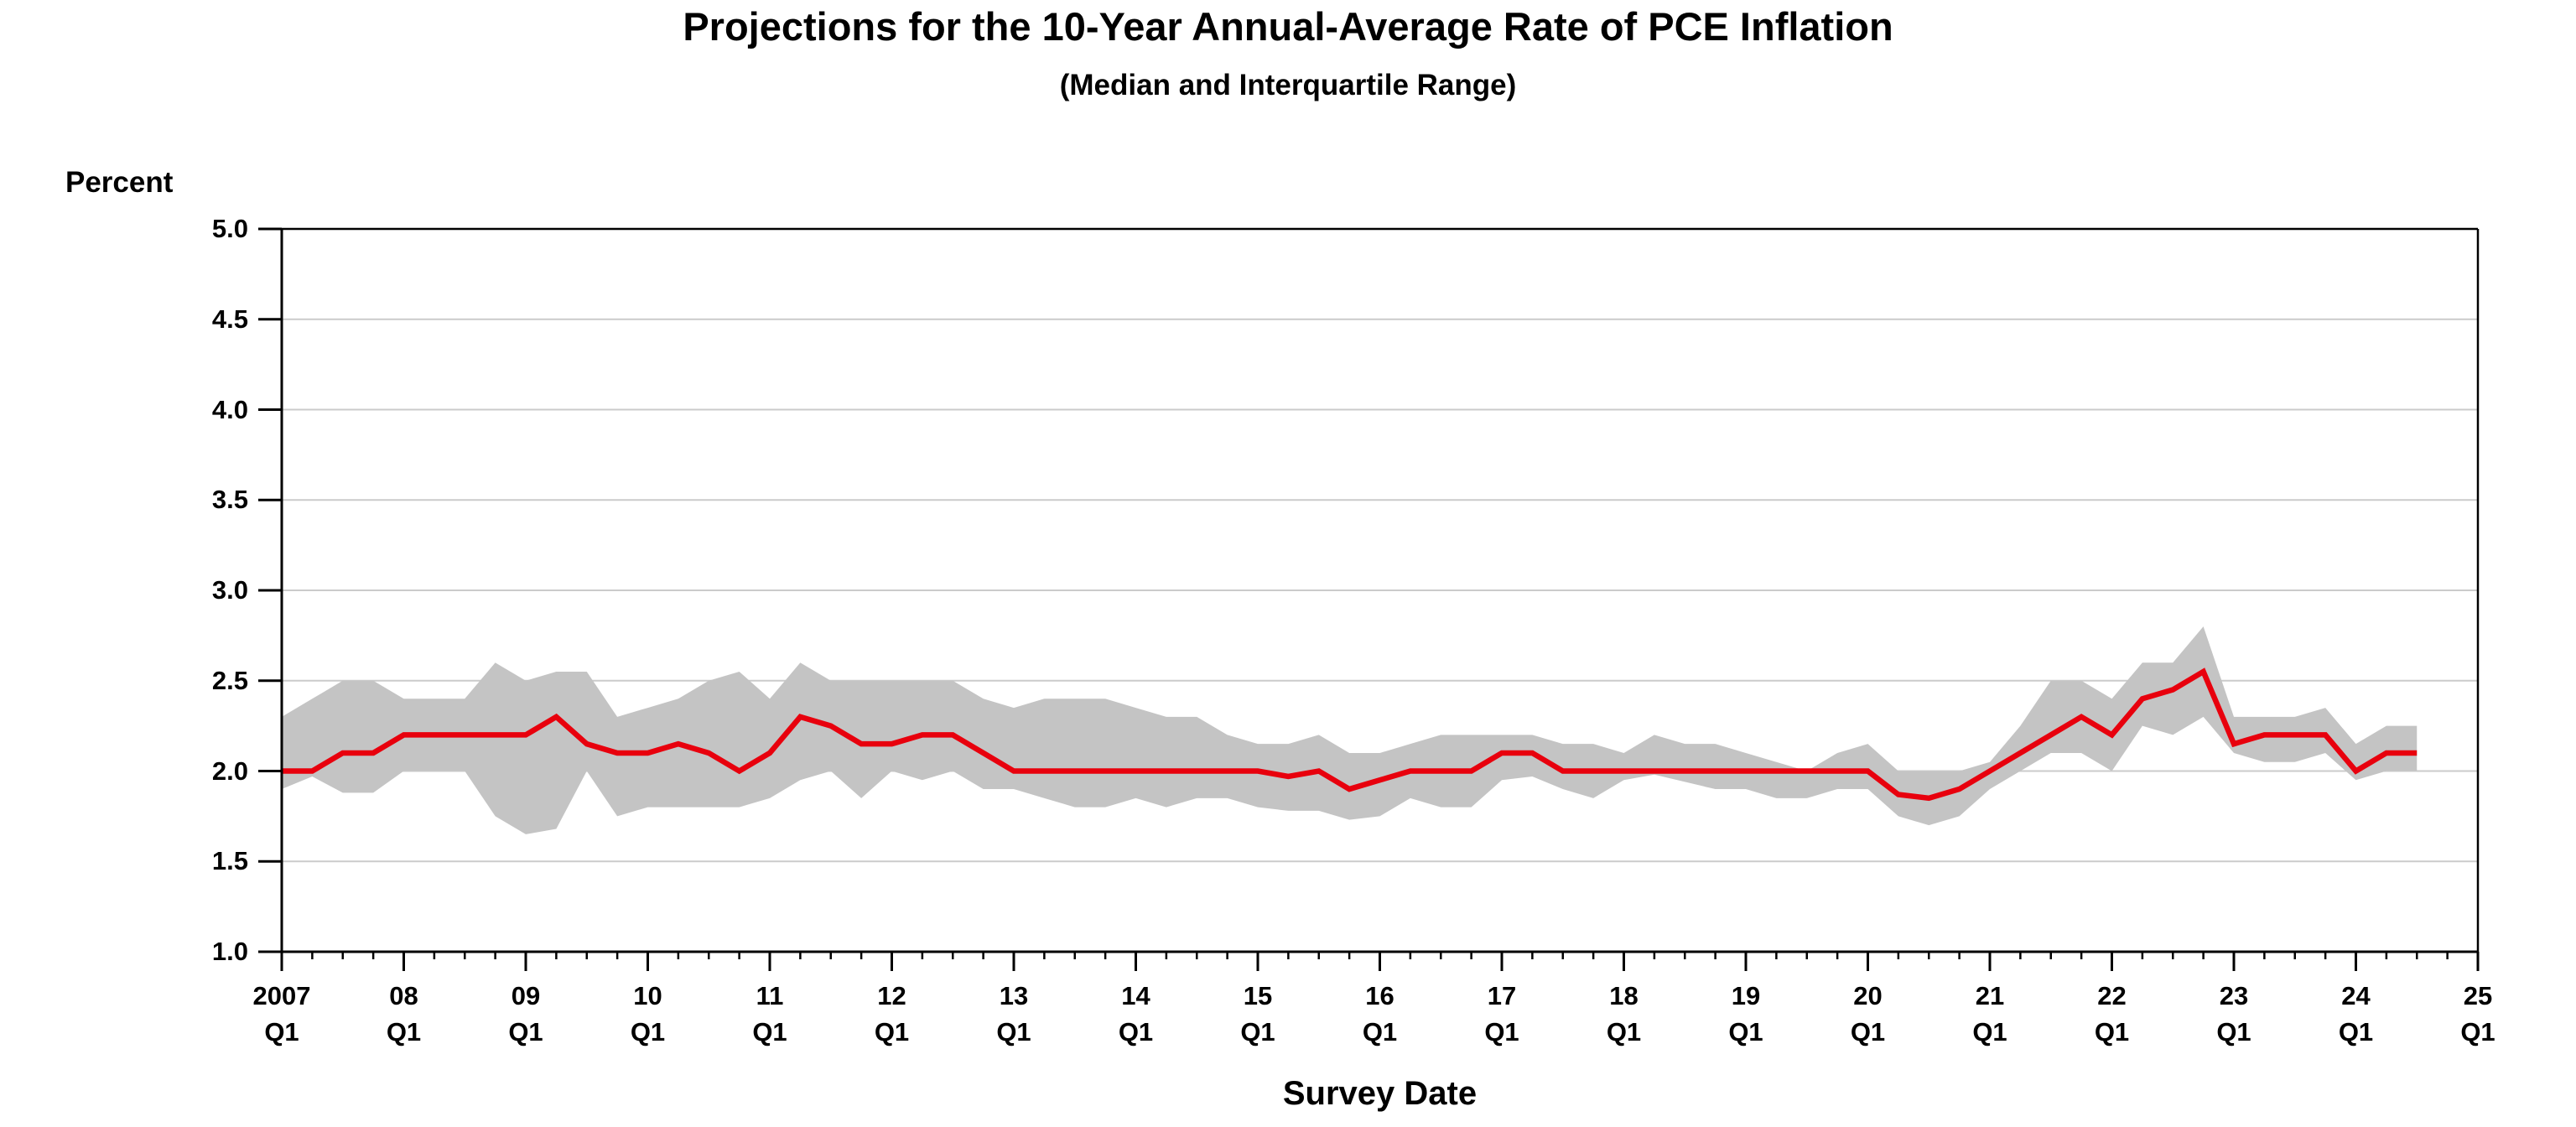  Describe the element at coordinates (229, 951) in the screenshot. I see `y-tick-label: 1.0` at that location.